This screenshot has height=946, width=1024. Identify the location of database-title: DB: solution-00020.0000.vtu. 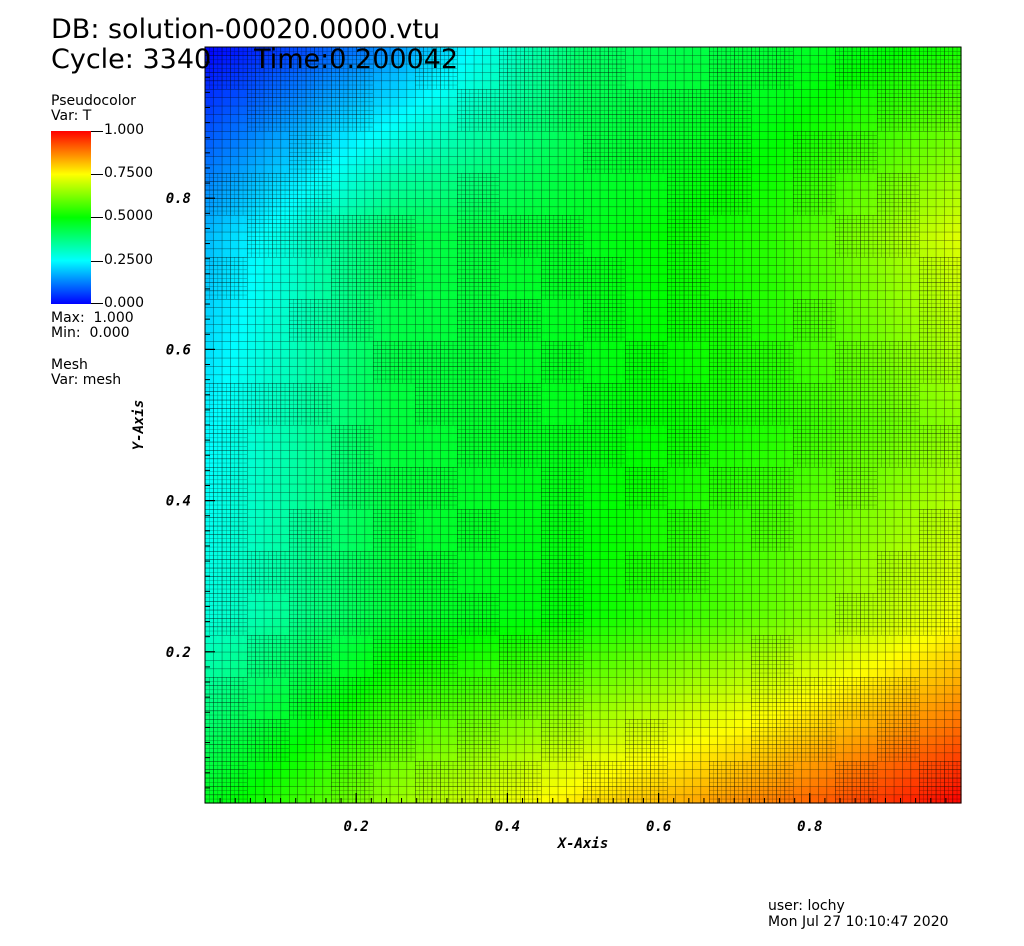
(246, 29).